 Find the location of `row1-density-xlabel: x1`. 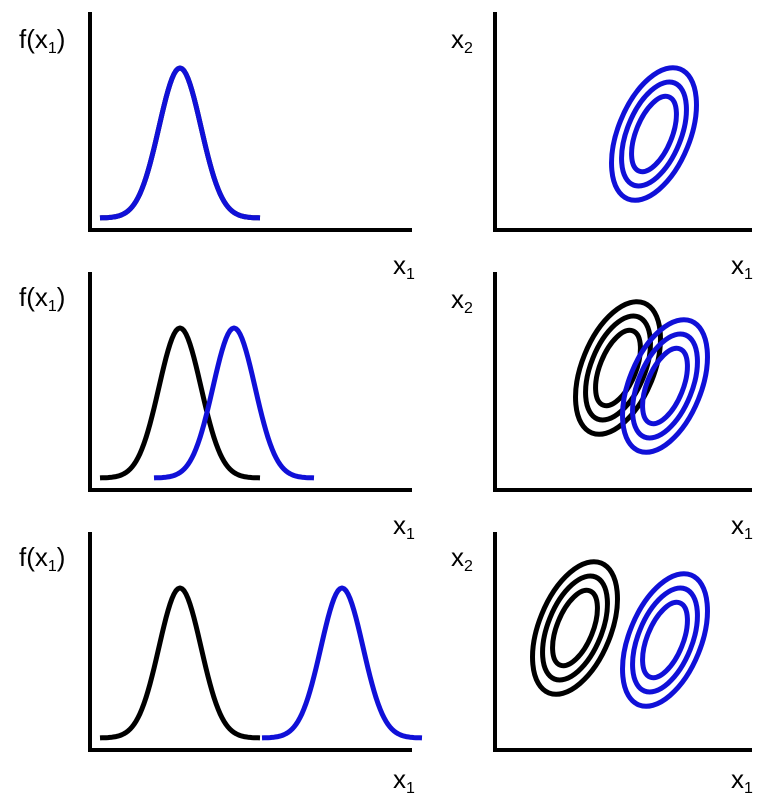

row1-density-xlabel: x1 is located at coordinates (404, 266).